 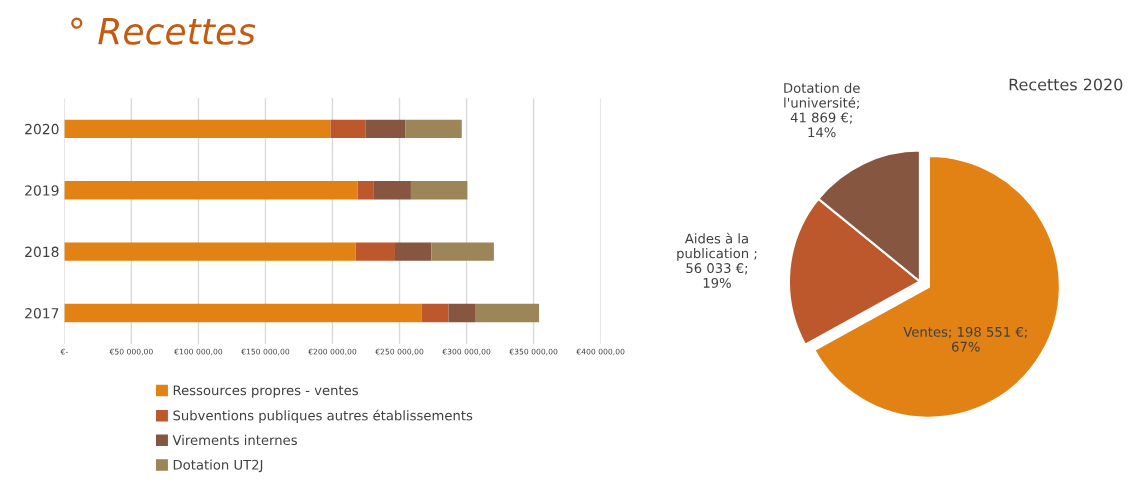 I want to click on legend-label: Subventions publiques autres établissements, so click(x=323, y=416).